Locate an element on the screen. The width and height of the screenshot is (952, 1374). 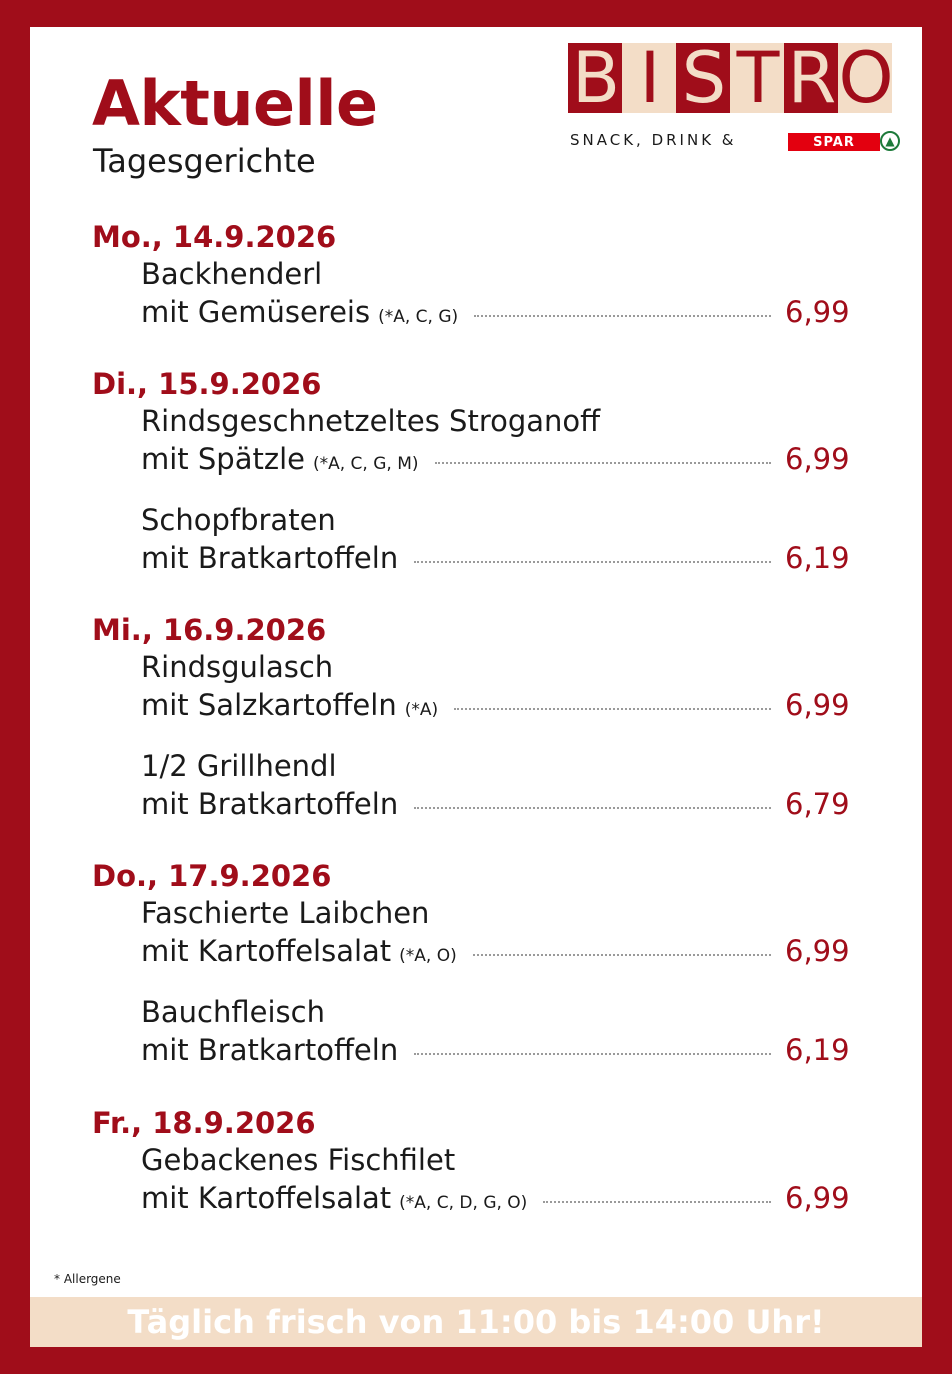
allergen-footnote: * Allergene is located at coordinates (87, 1279).